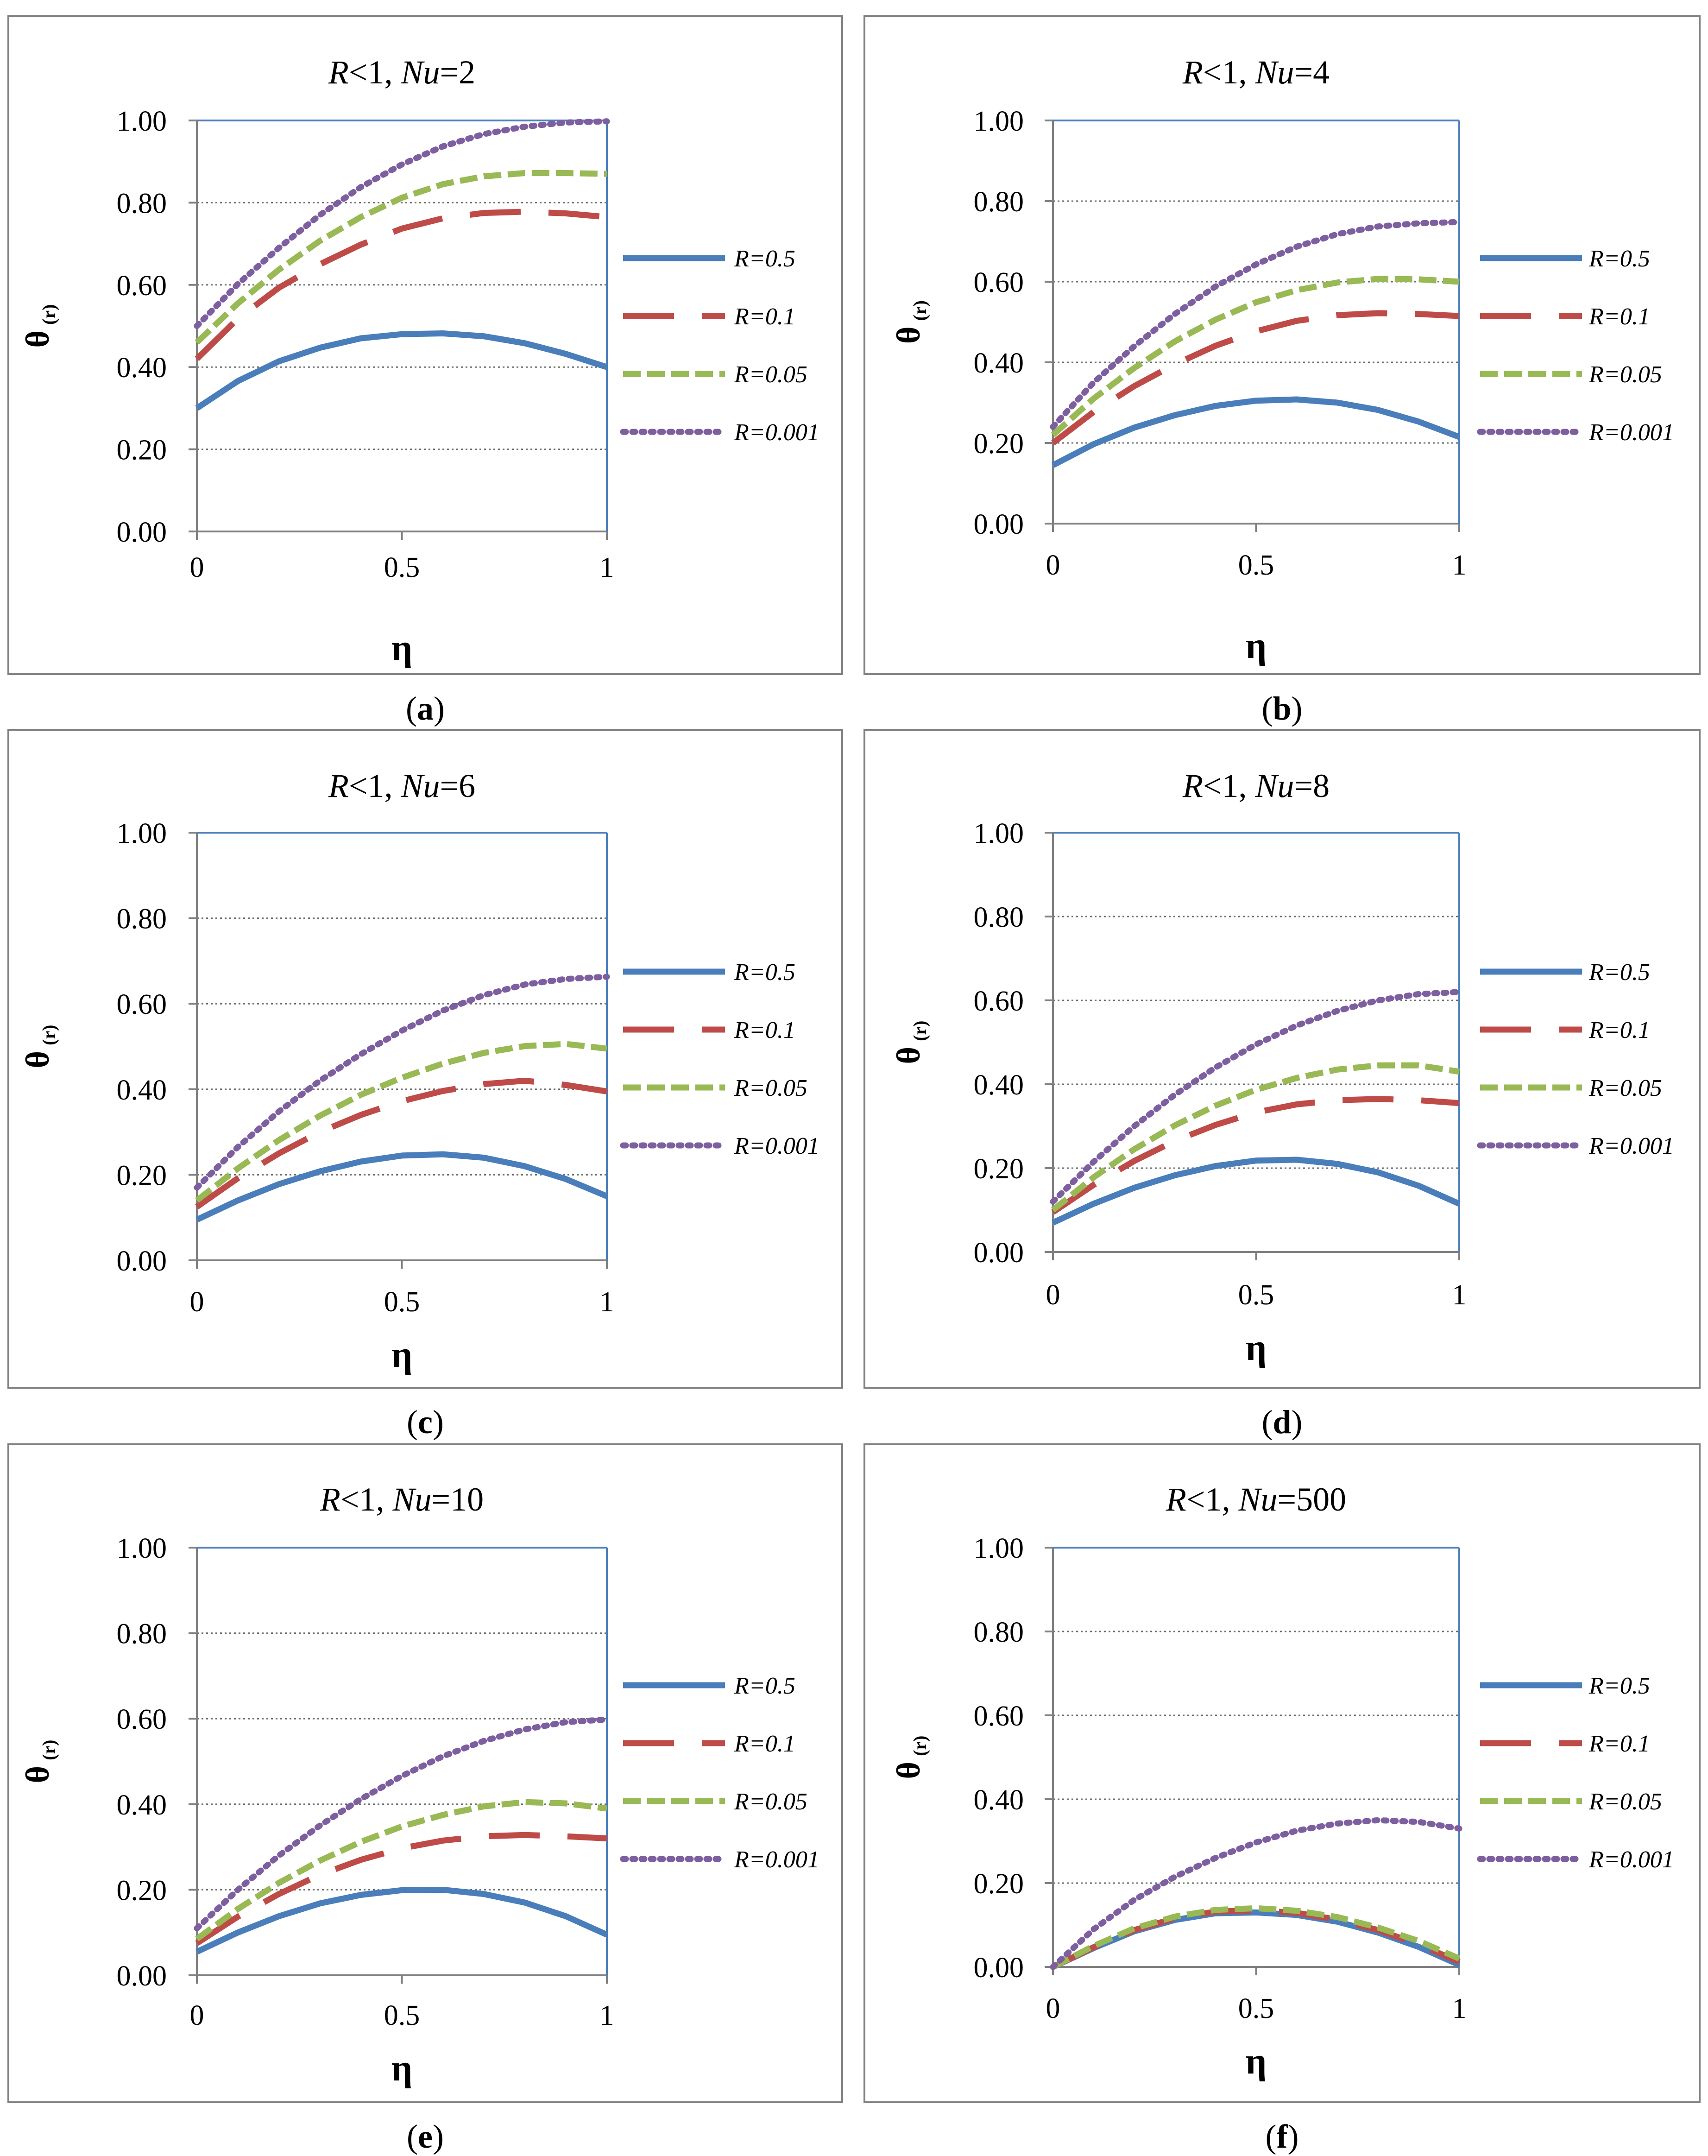 The height and width of the screenshot is (2156, 1708). I want to click on chart-title: R<1, Nu=6, so click(401, 785).